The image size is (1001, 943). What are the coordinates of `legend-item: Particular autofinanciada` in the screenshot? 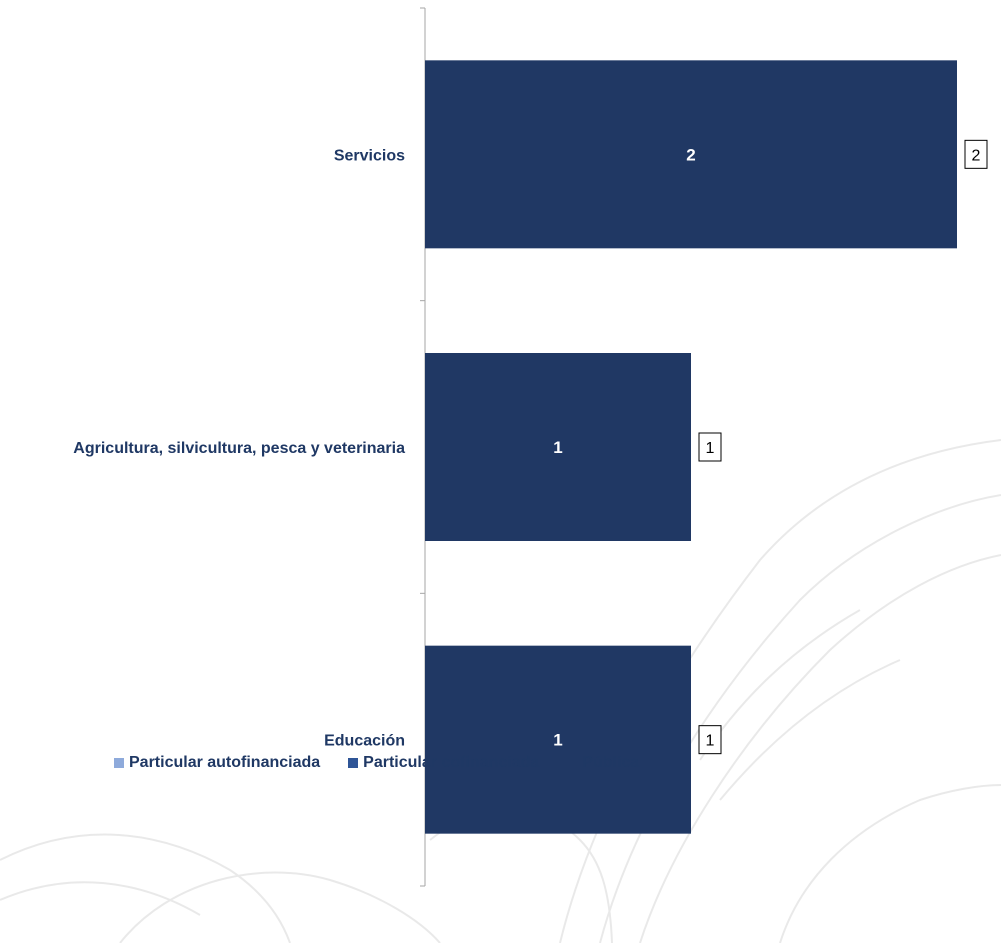 It's located at (217, 763).